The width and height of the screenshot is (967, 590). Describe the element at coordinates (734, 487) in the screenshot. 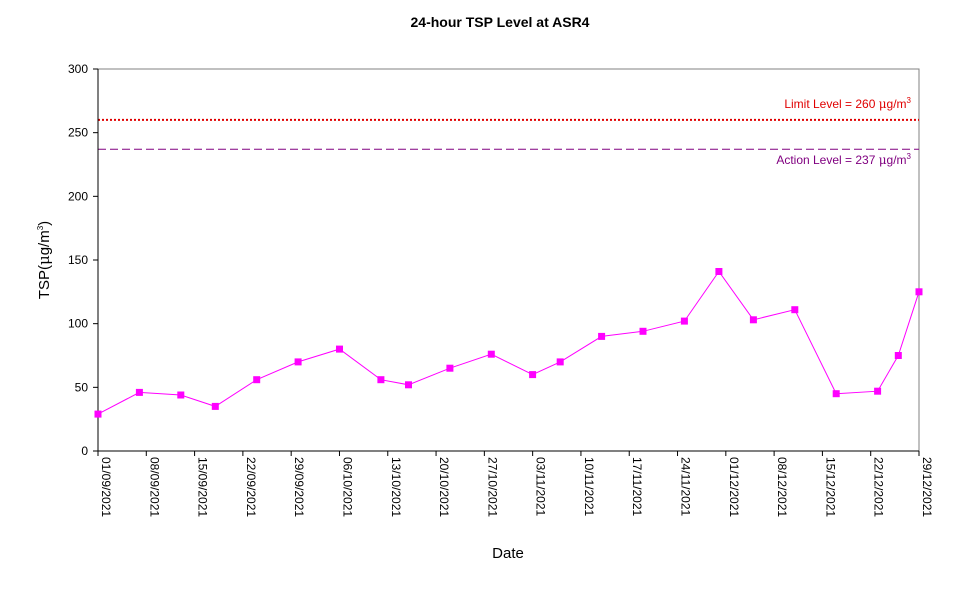

I see `x-tick-label: 01/12/2021` at that location.